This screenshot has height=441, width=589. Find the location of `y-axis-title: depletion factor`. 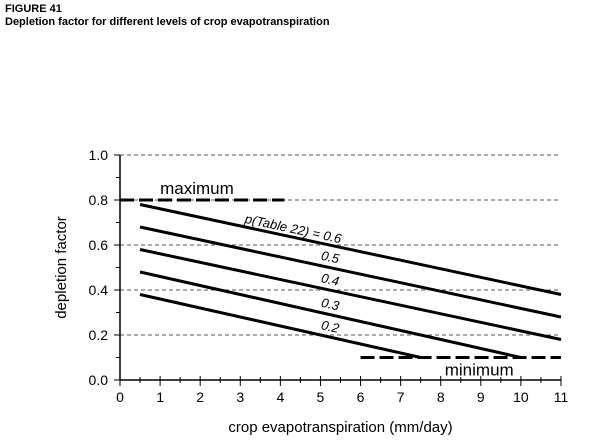

y-axis-title: depletion factor is located at coordinates (61, 267).